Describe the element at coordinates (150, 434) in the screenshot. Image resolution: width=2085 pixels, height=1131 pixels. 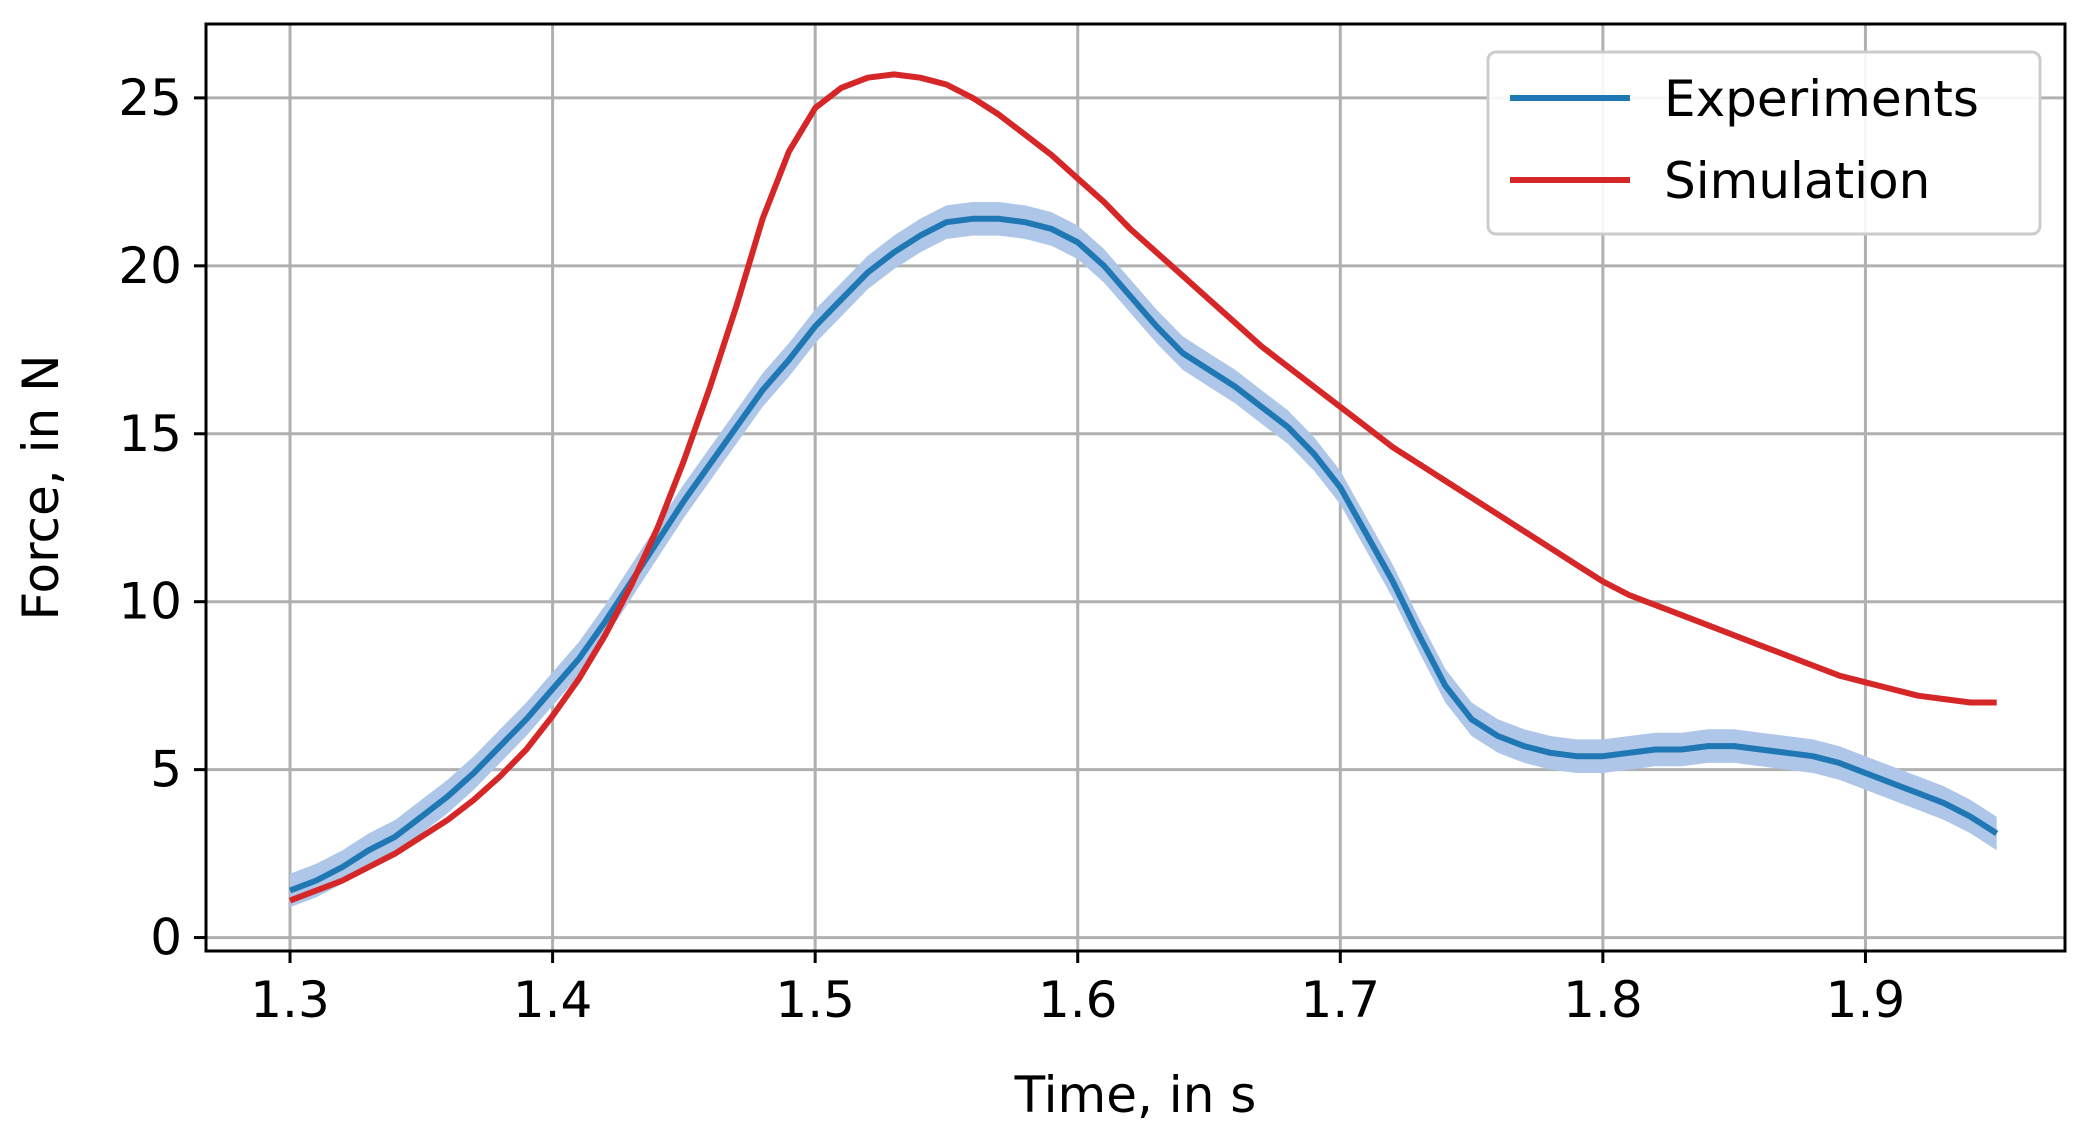
I see `y-tick-label: 15` at that location.